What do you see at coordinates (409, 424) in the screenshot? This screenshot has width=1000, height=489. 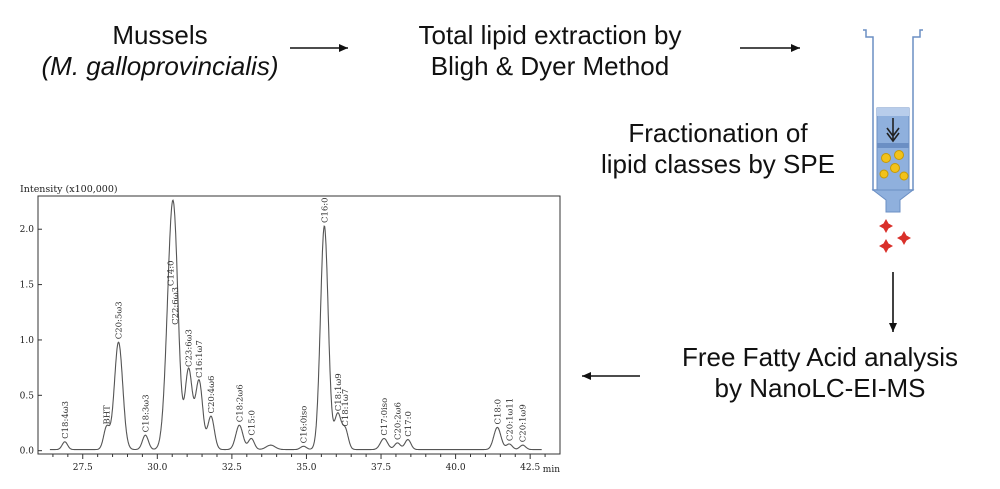 I see `peak-label: C17:0` at bounding box center [409, 424].